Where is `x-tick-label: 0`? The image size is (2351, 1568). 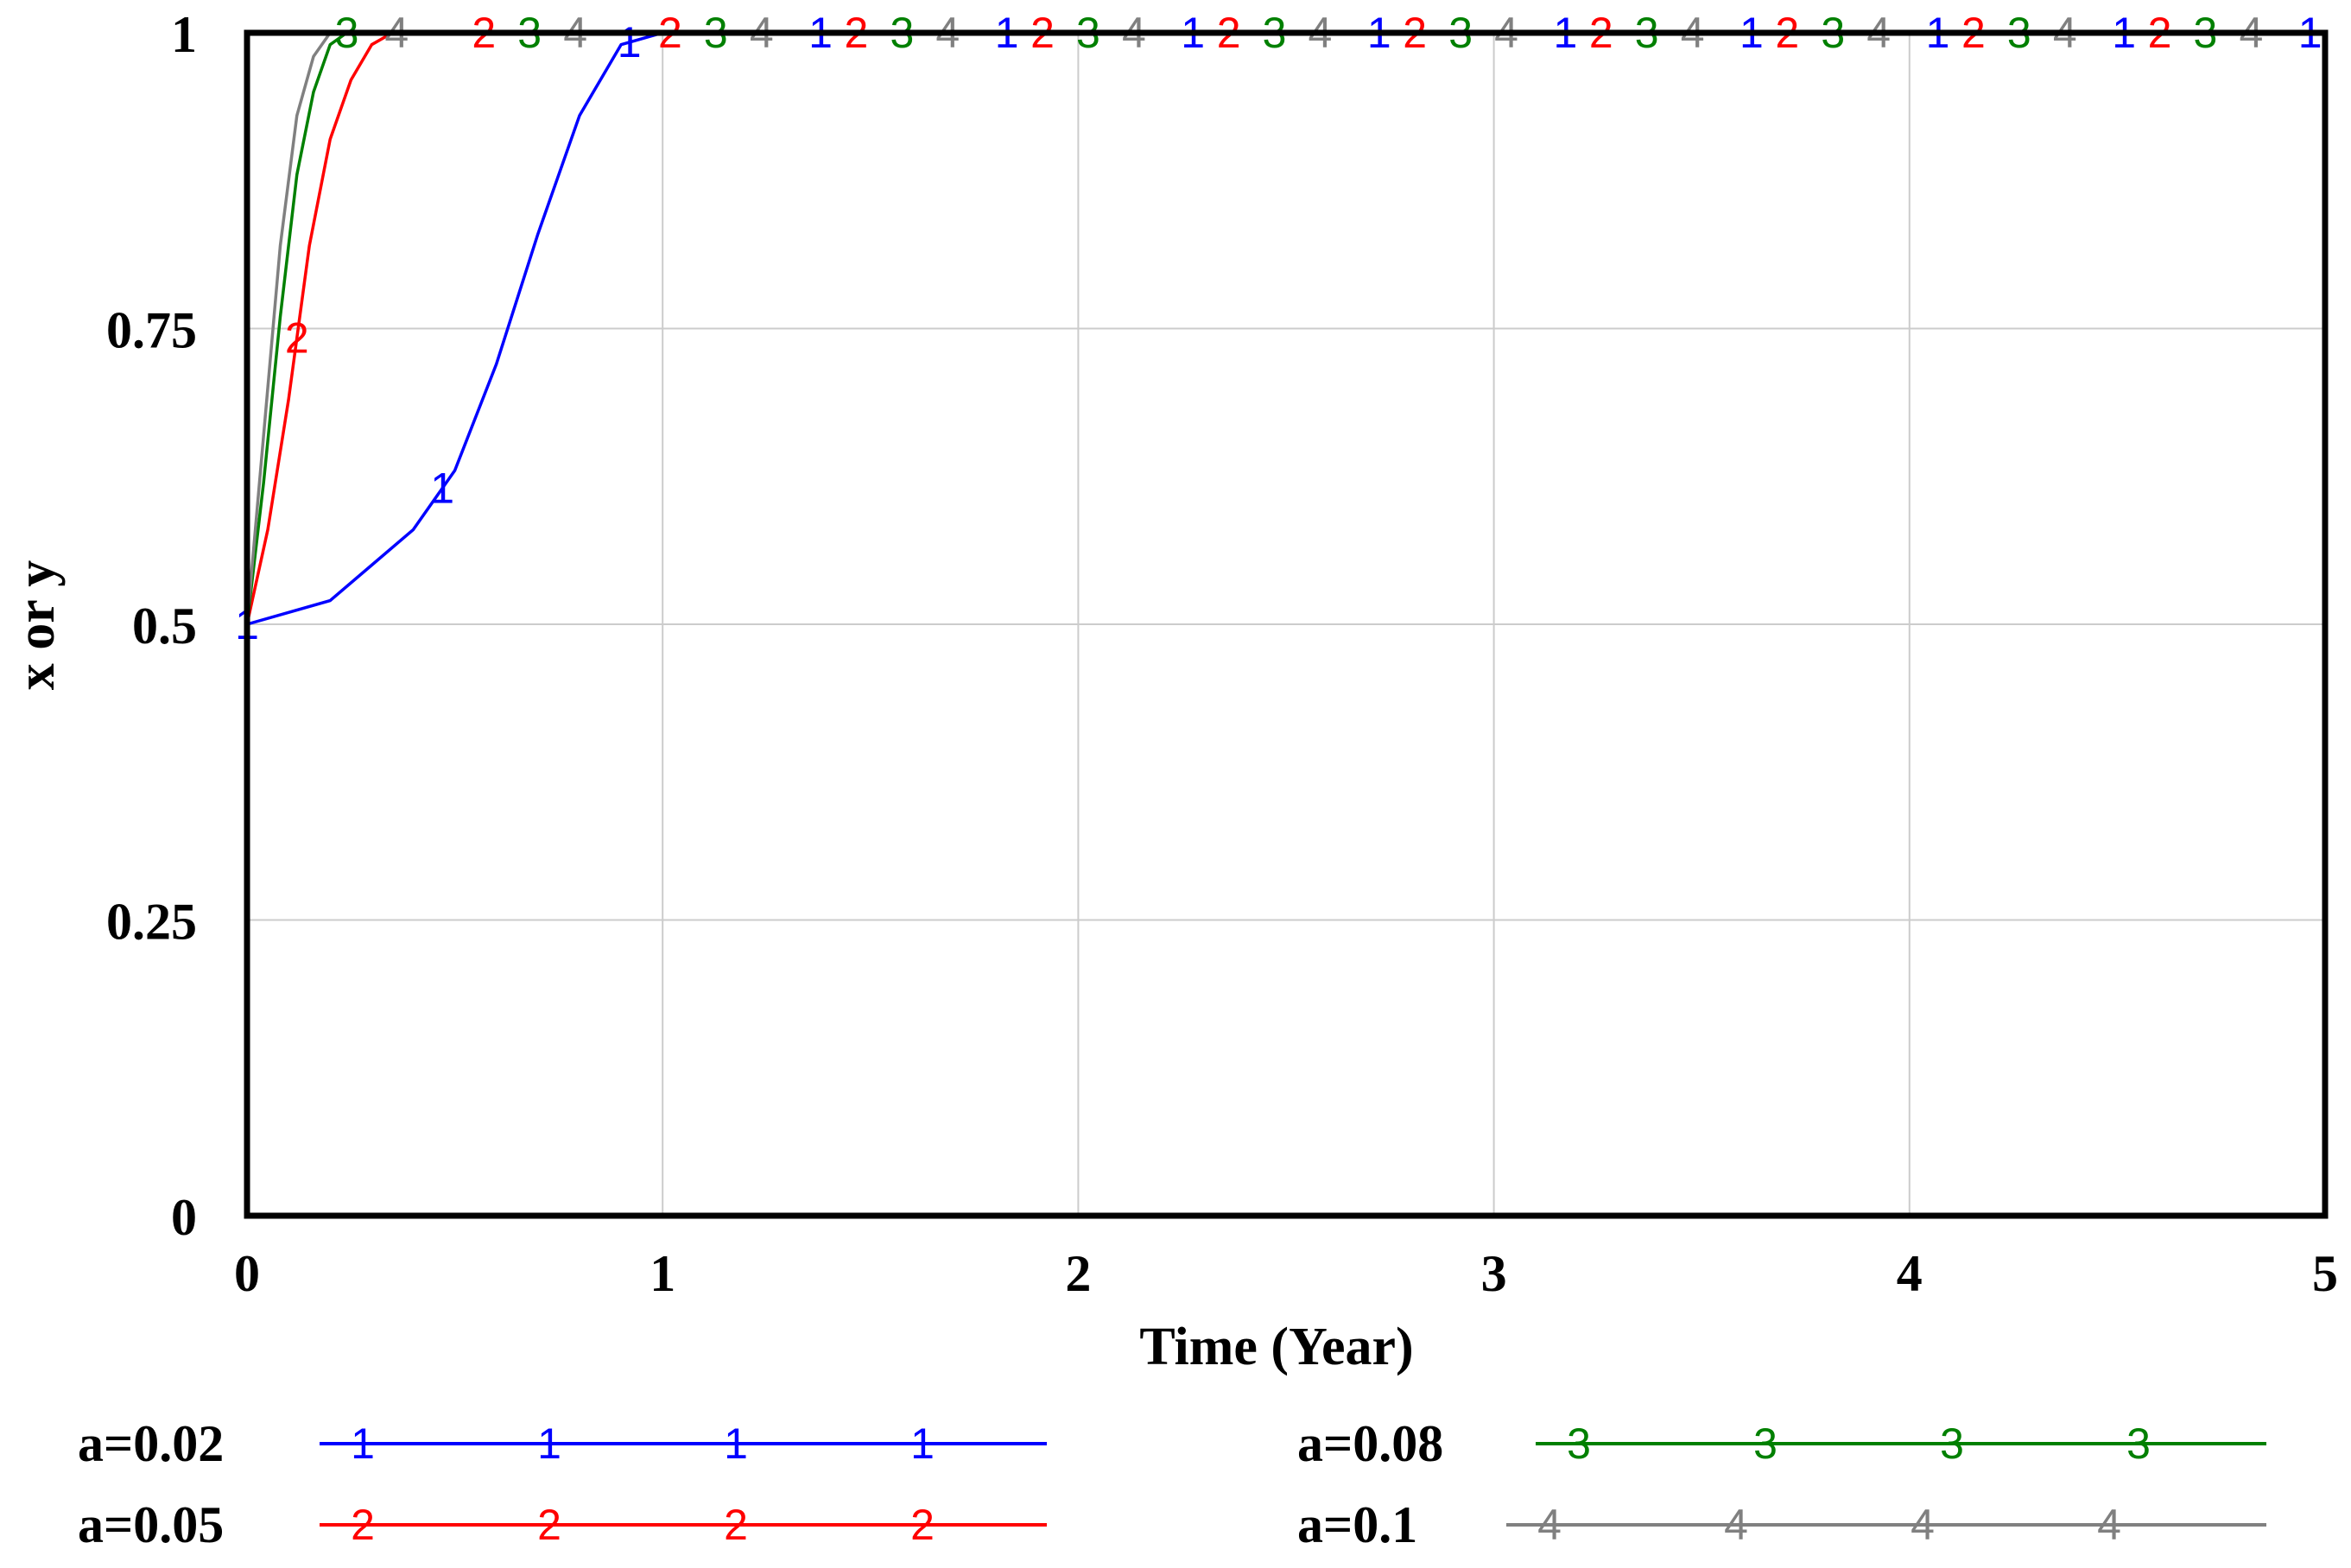 x-tick-label: 0 is located at coordinates (247, 1273).